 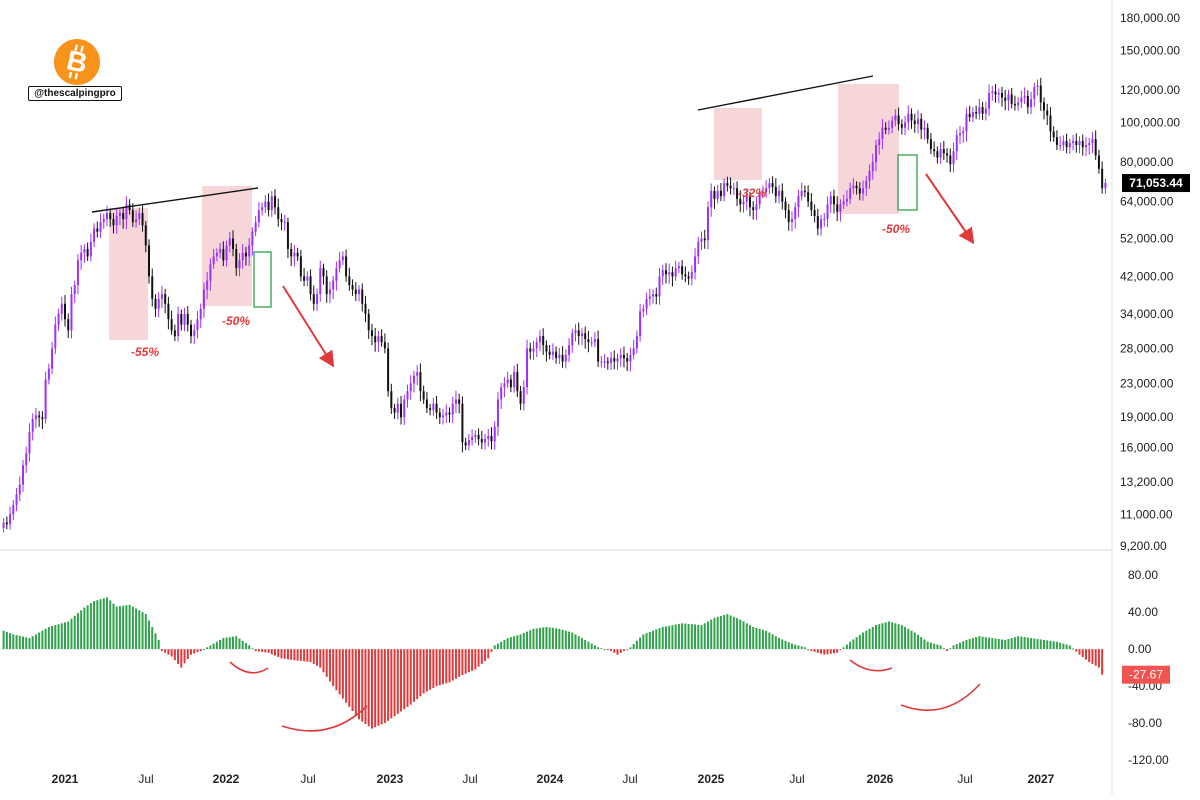 What do you see at coordinates (1147, 202) in the screenshot?
I see `price-tick-label: 64,000.00` at bounding box center [1147, 202].